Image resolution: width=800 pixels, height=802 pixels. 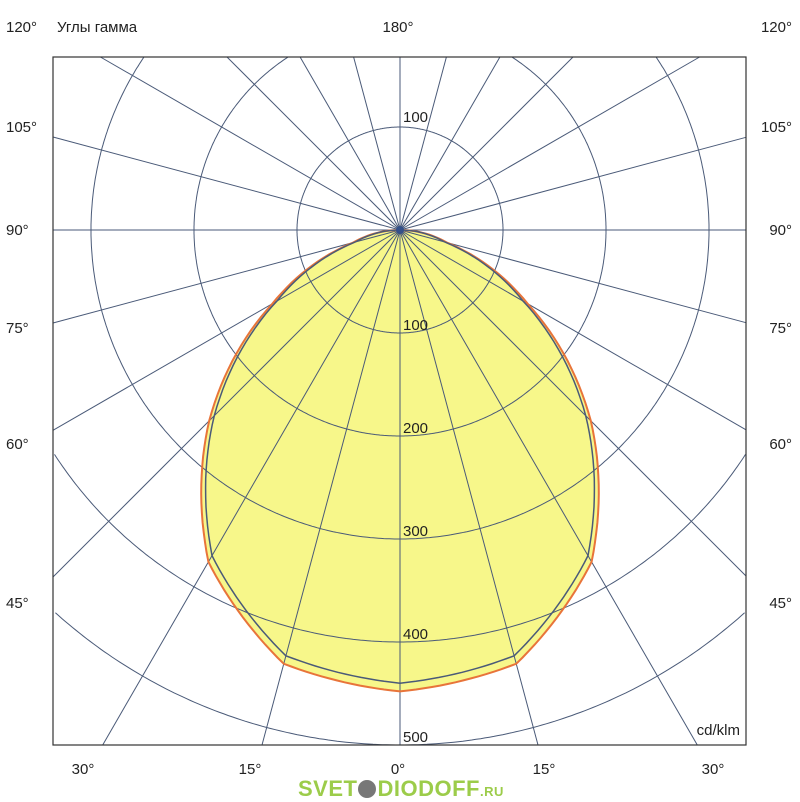 I want to click on left-angle-label: 105°, so click(x=21, y=127).